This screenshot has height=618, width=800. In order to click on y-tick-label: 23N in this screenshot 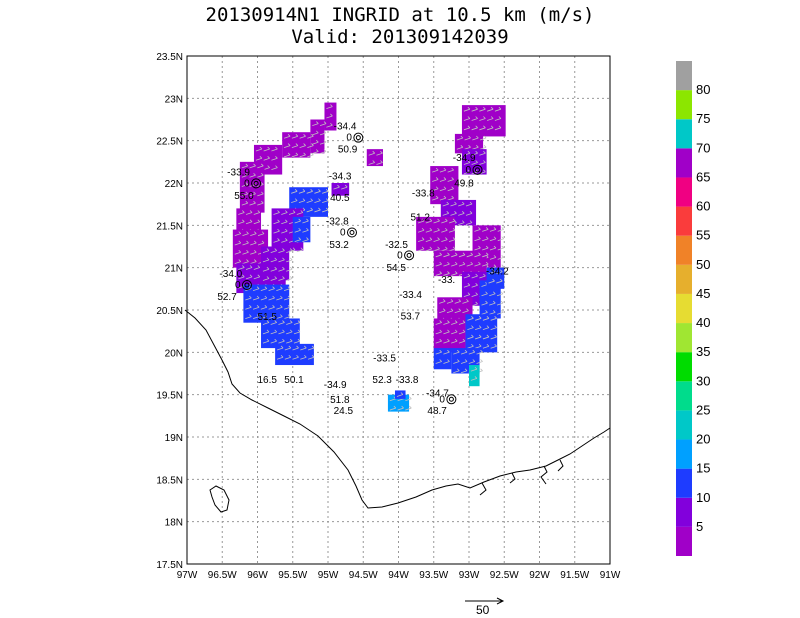, I will do `click(174, 99)`.